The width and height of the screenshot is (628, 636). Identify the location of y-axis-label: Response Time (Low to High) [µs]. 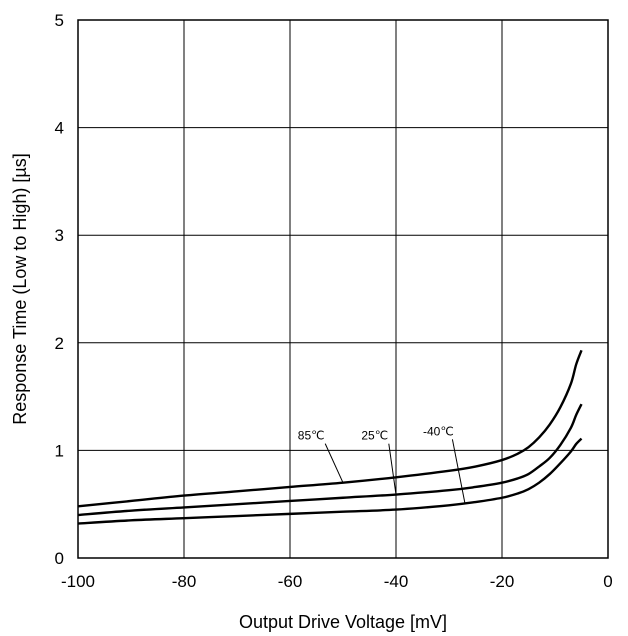
(20, 288).